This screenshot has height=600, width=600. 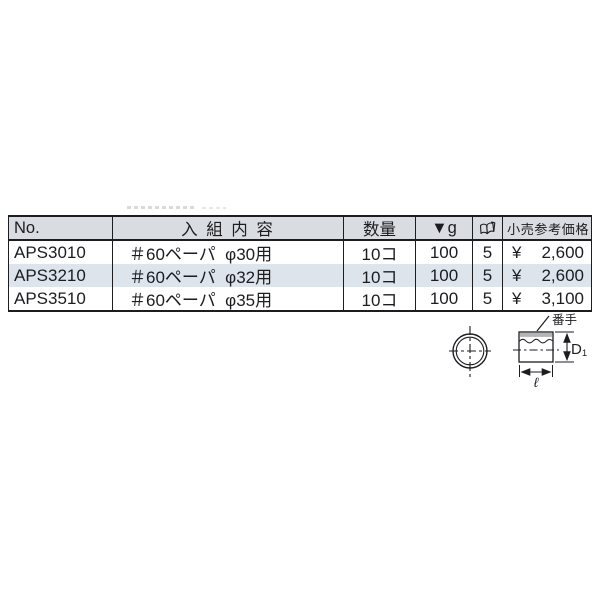 I want to click on header-weight: ▼g, so click(x=444, y=228).